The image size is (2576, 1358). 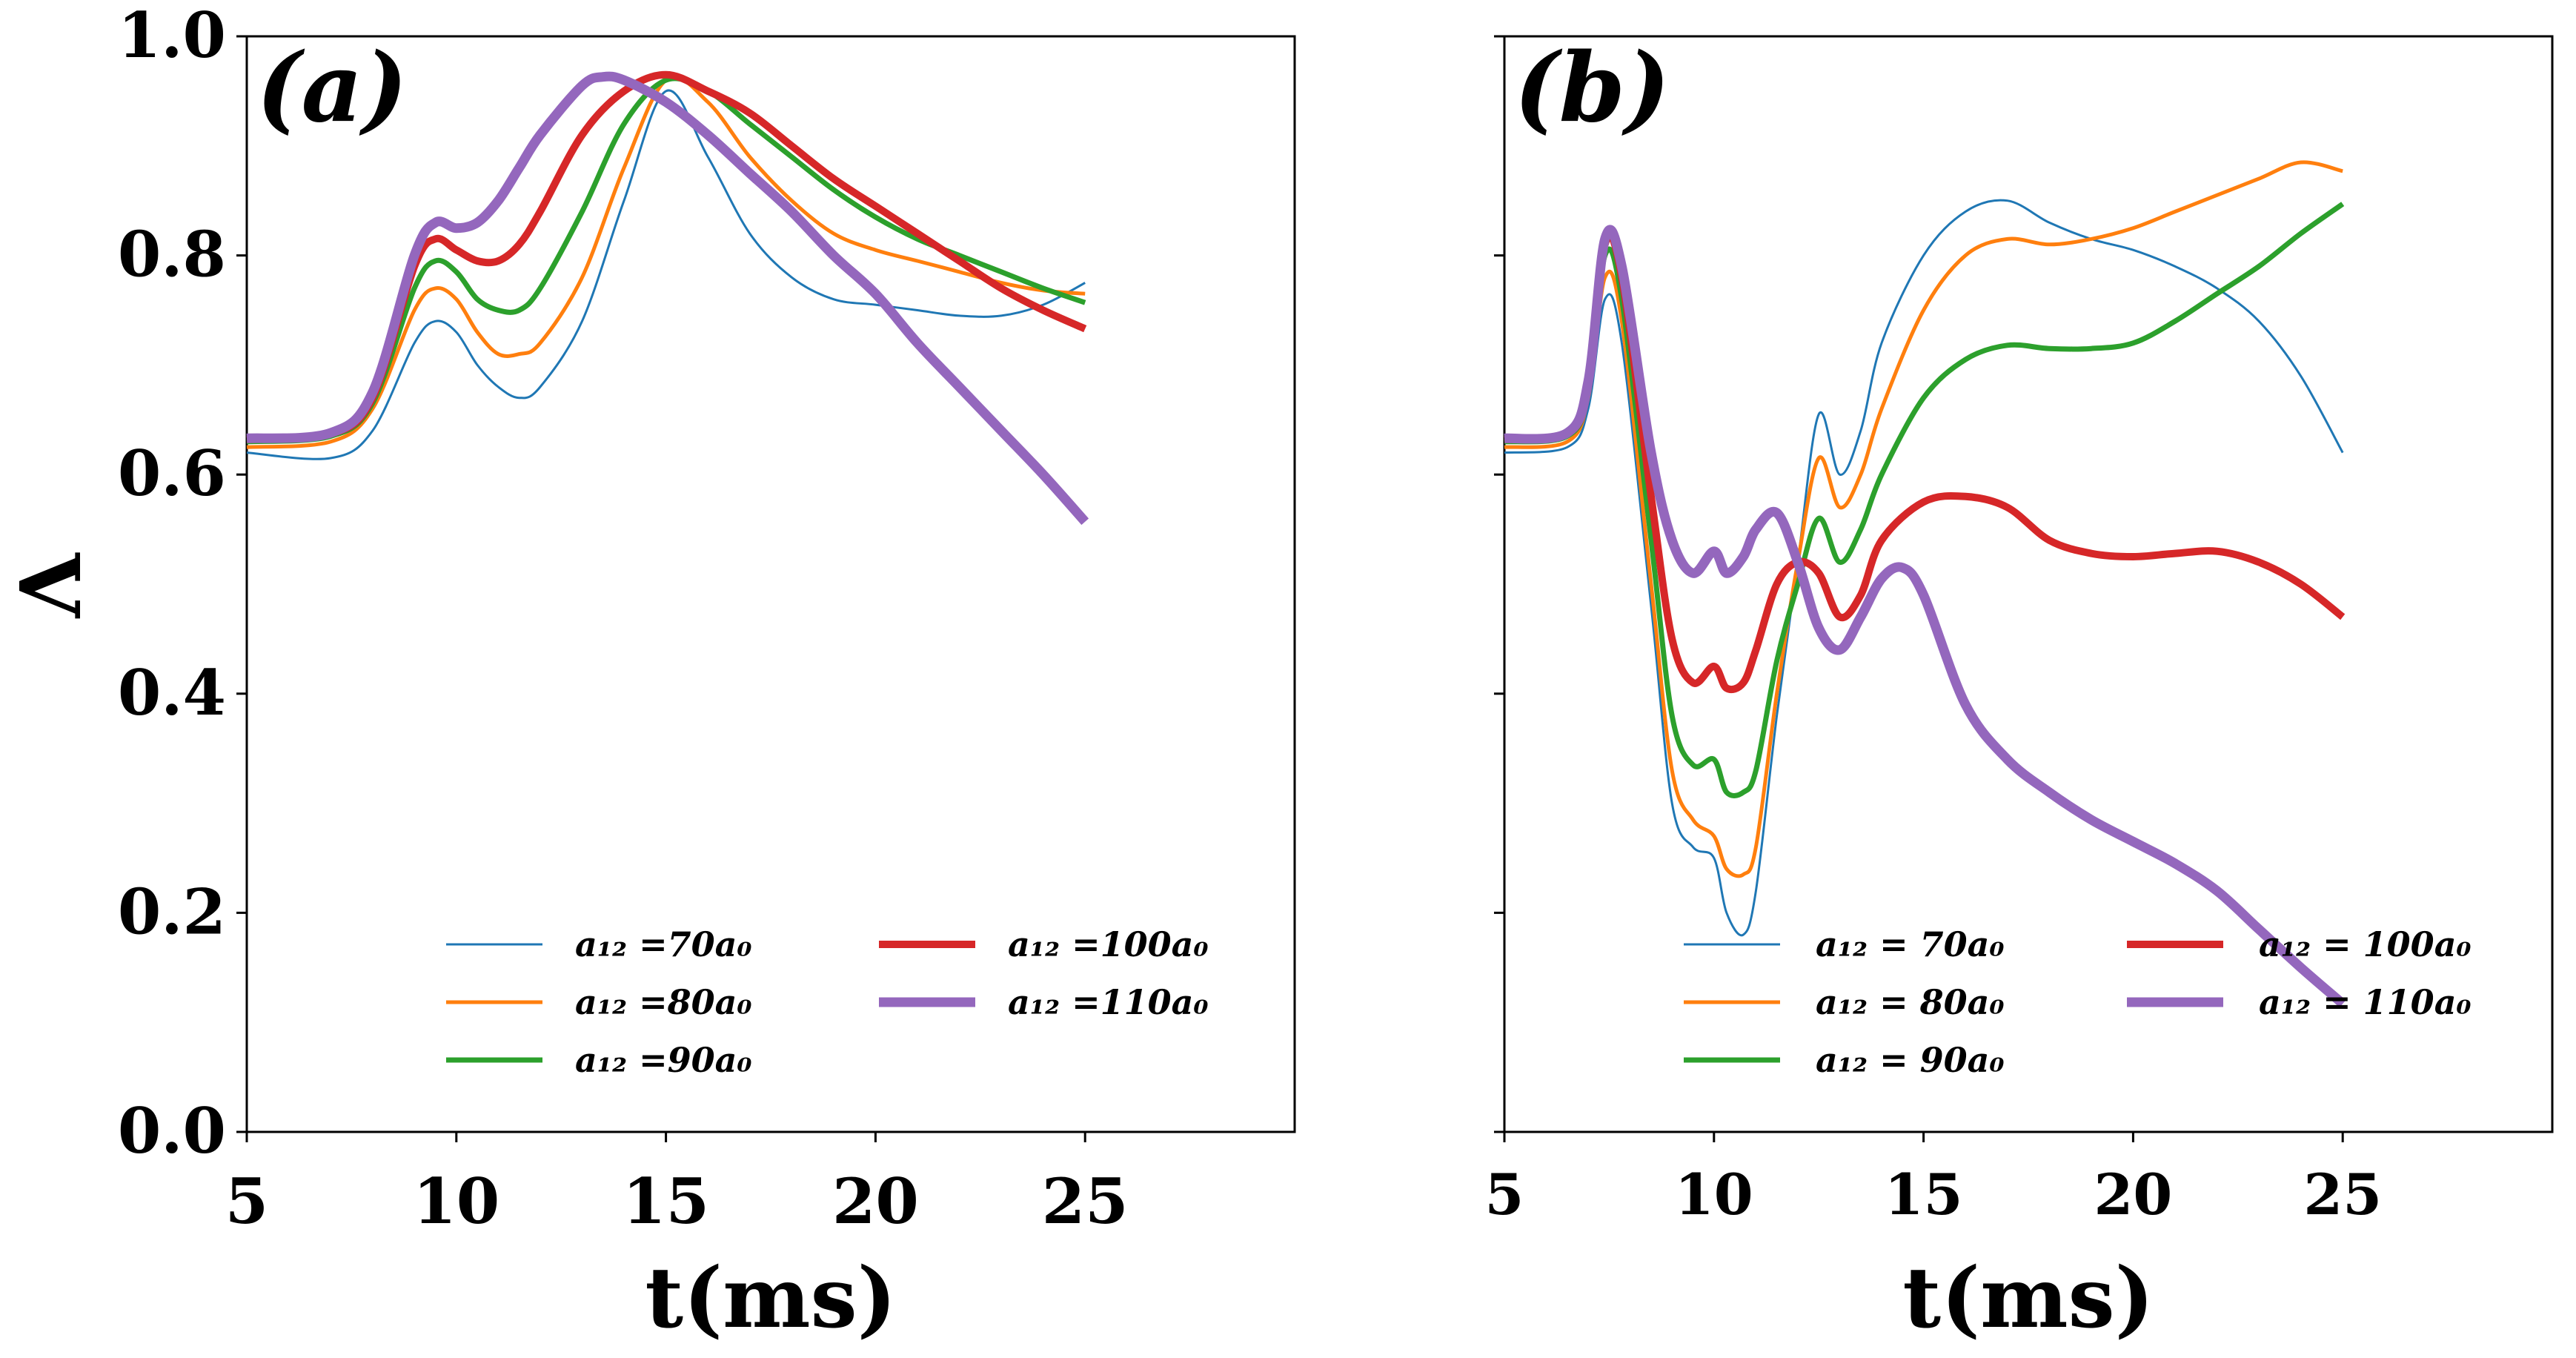 I want to click on panel-b-xtick-label: 15, so click(x=1924, y=1195).